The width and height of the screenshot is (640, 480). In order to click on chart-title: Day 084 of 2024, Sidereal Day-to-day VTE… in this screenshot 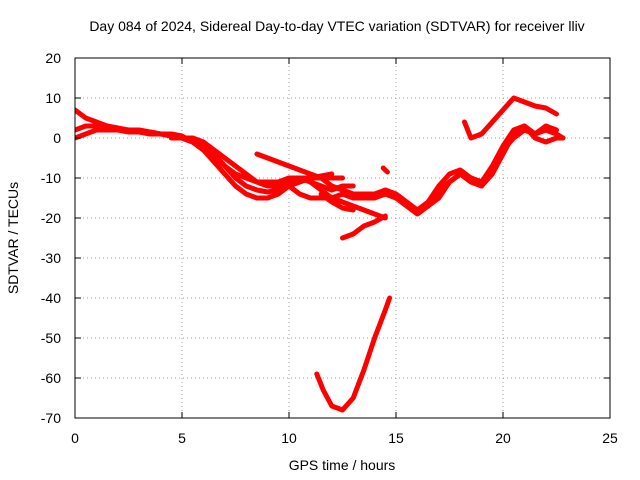, I will do `click(336, 26)`.